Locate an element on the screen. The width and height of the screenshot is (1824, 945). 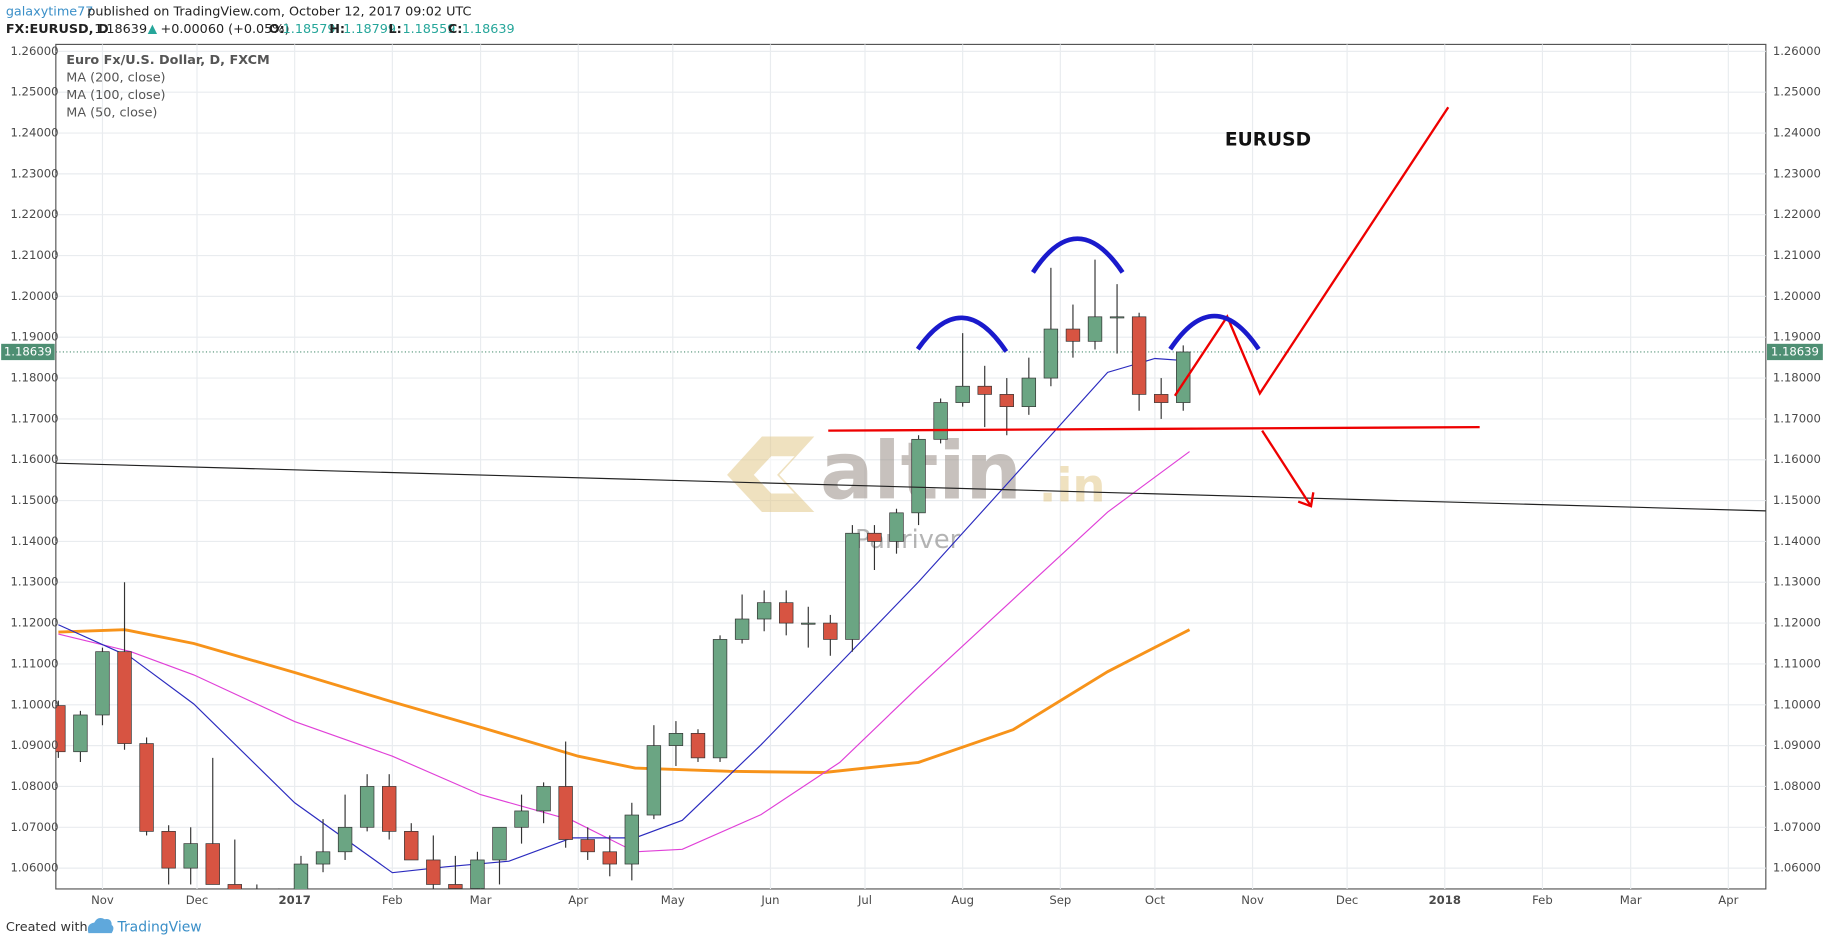
last-price-label: 1.18639 is located at coordinates (1795, 351).